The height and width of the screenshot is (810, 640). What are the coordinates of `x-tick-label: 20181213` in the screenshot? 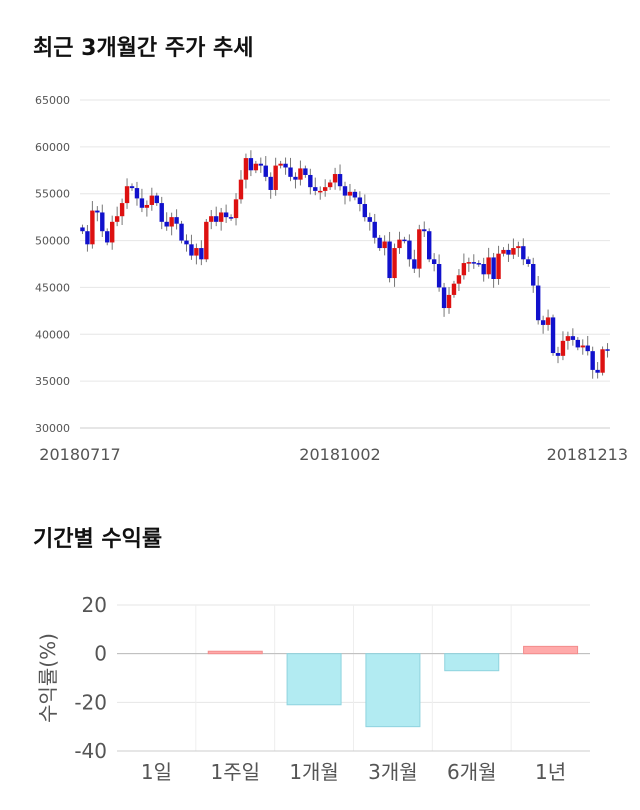 It's located at (587, 454).